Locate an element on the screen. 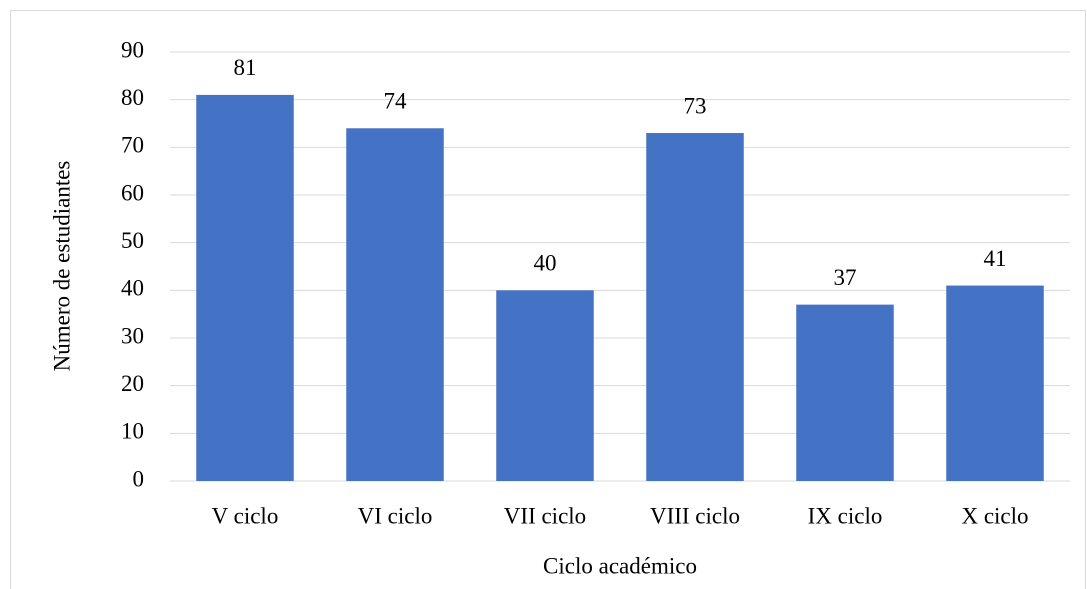  y-tick-label: 0 is located at coordinates (139, 478).